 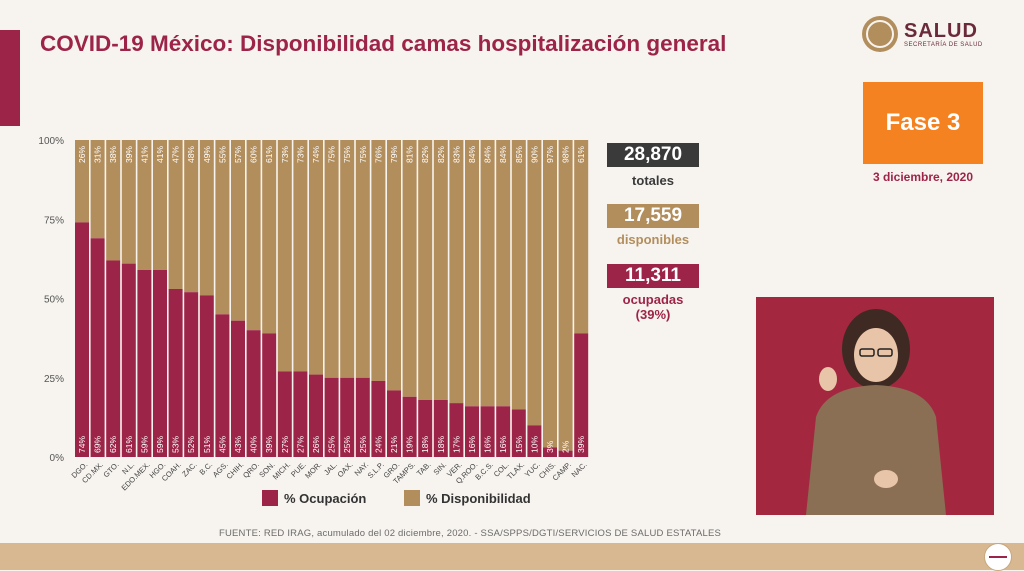 I want to click on data-label-ocupacion: 26%, so click(x=316, y=444).